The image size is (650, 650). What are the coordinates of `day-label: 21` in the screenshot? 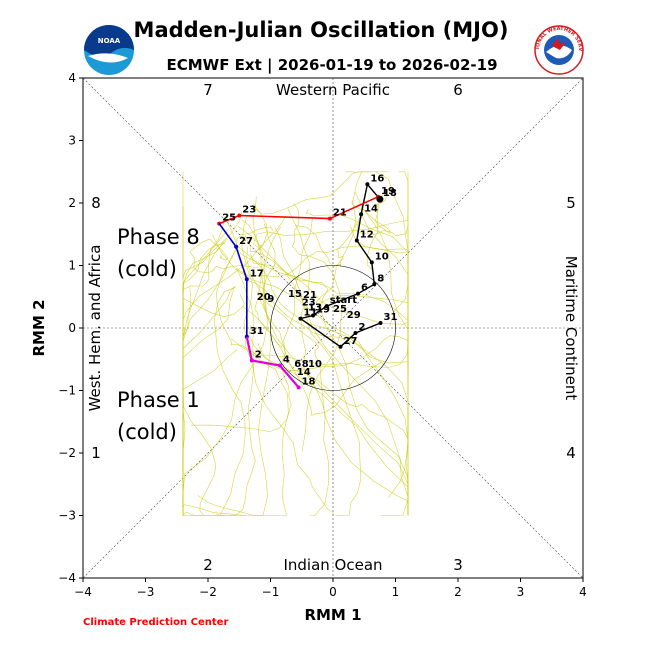 It's located at (310, 295).